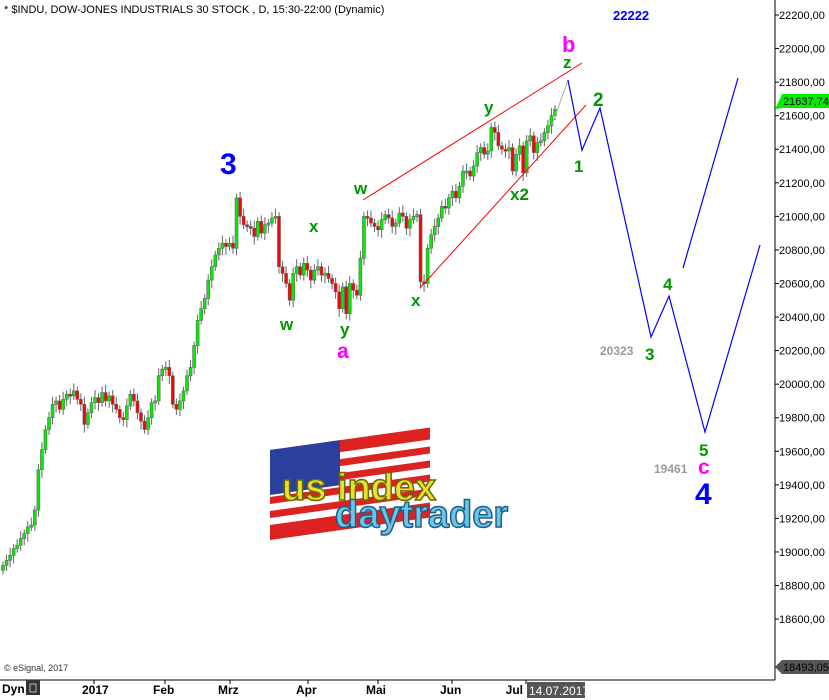 This screenshot has height=700, width=829. What do you see at coordinates (359, 488) in the screenshot?
I see `logo-line1: us index` at bounding box center [359, 488].